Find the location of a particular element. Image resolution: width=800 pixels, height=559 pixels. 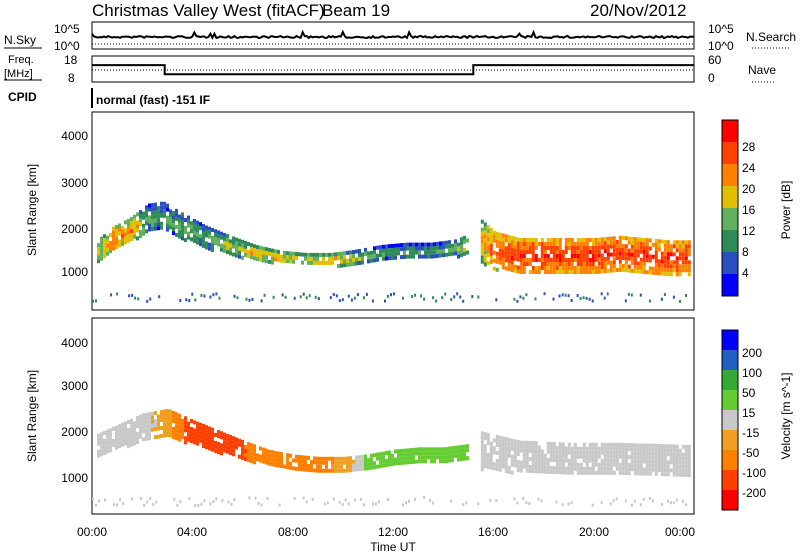

plot-title: Christmas Valley West (fitACF) is located at coordinates (208, 10).